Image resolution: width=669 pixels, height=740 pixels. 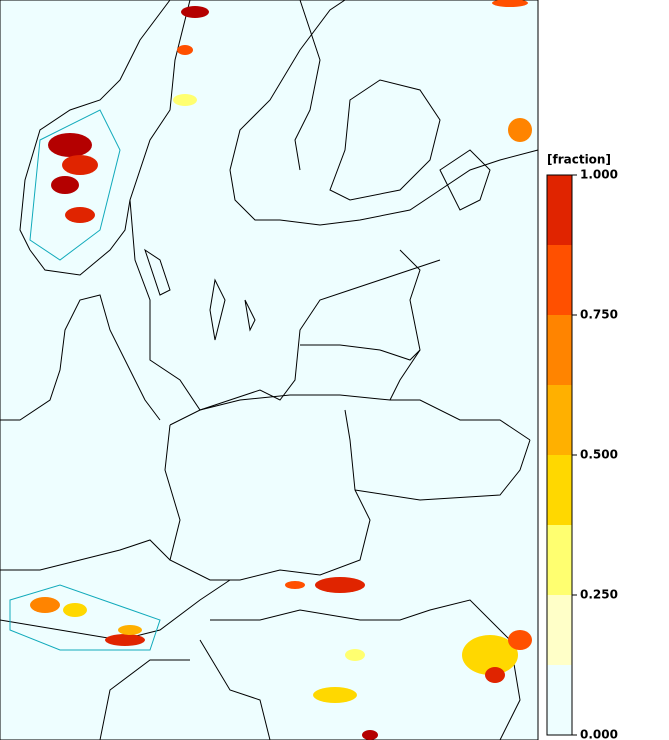 I want to click on colorbar-tick-label: 1.000, so click(x=599, y=175).